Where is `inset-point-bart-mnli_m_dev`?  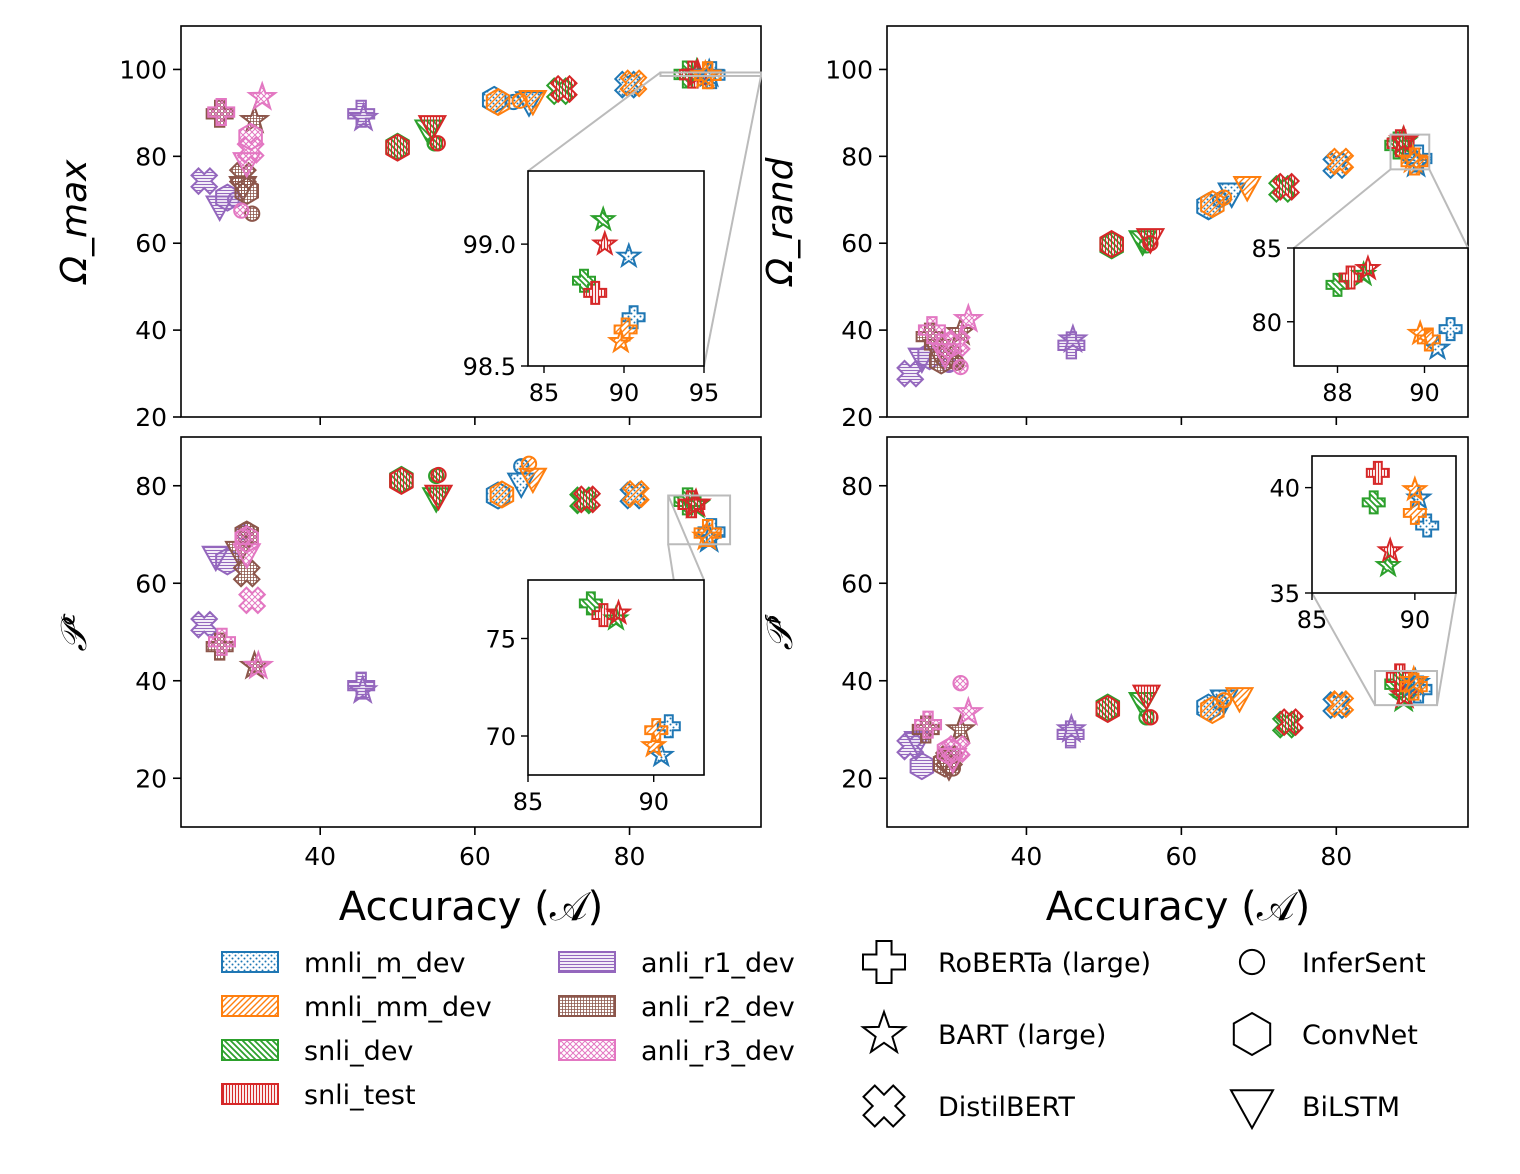 inset-point-bart-mnli_m_dev is located at coordinates (628, 255).